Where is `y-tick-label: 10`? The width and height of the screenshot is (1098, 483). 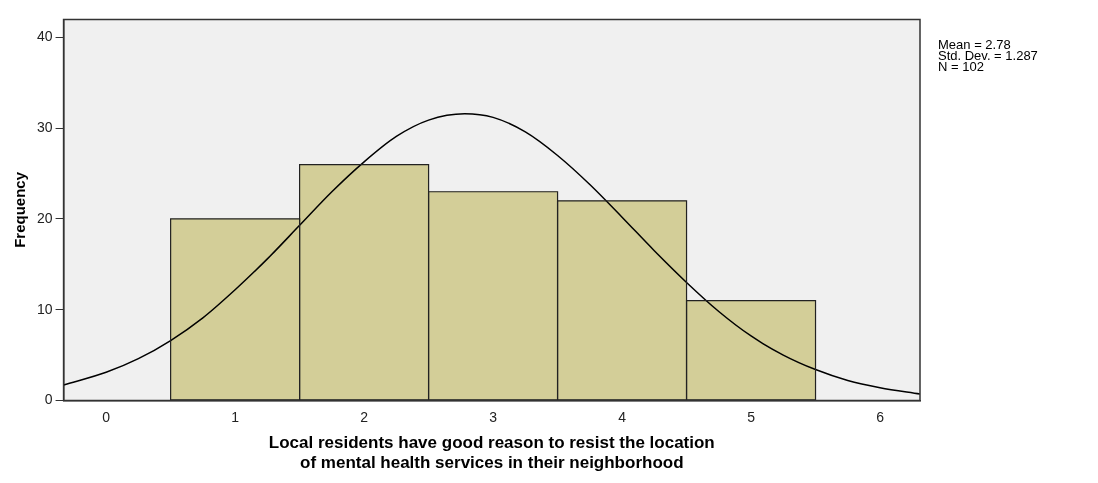 y-tick-label: 10 is located at coordinates (44, 308).